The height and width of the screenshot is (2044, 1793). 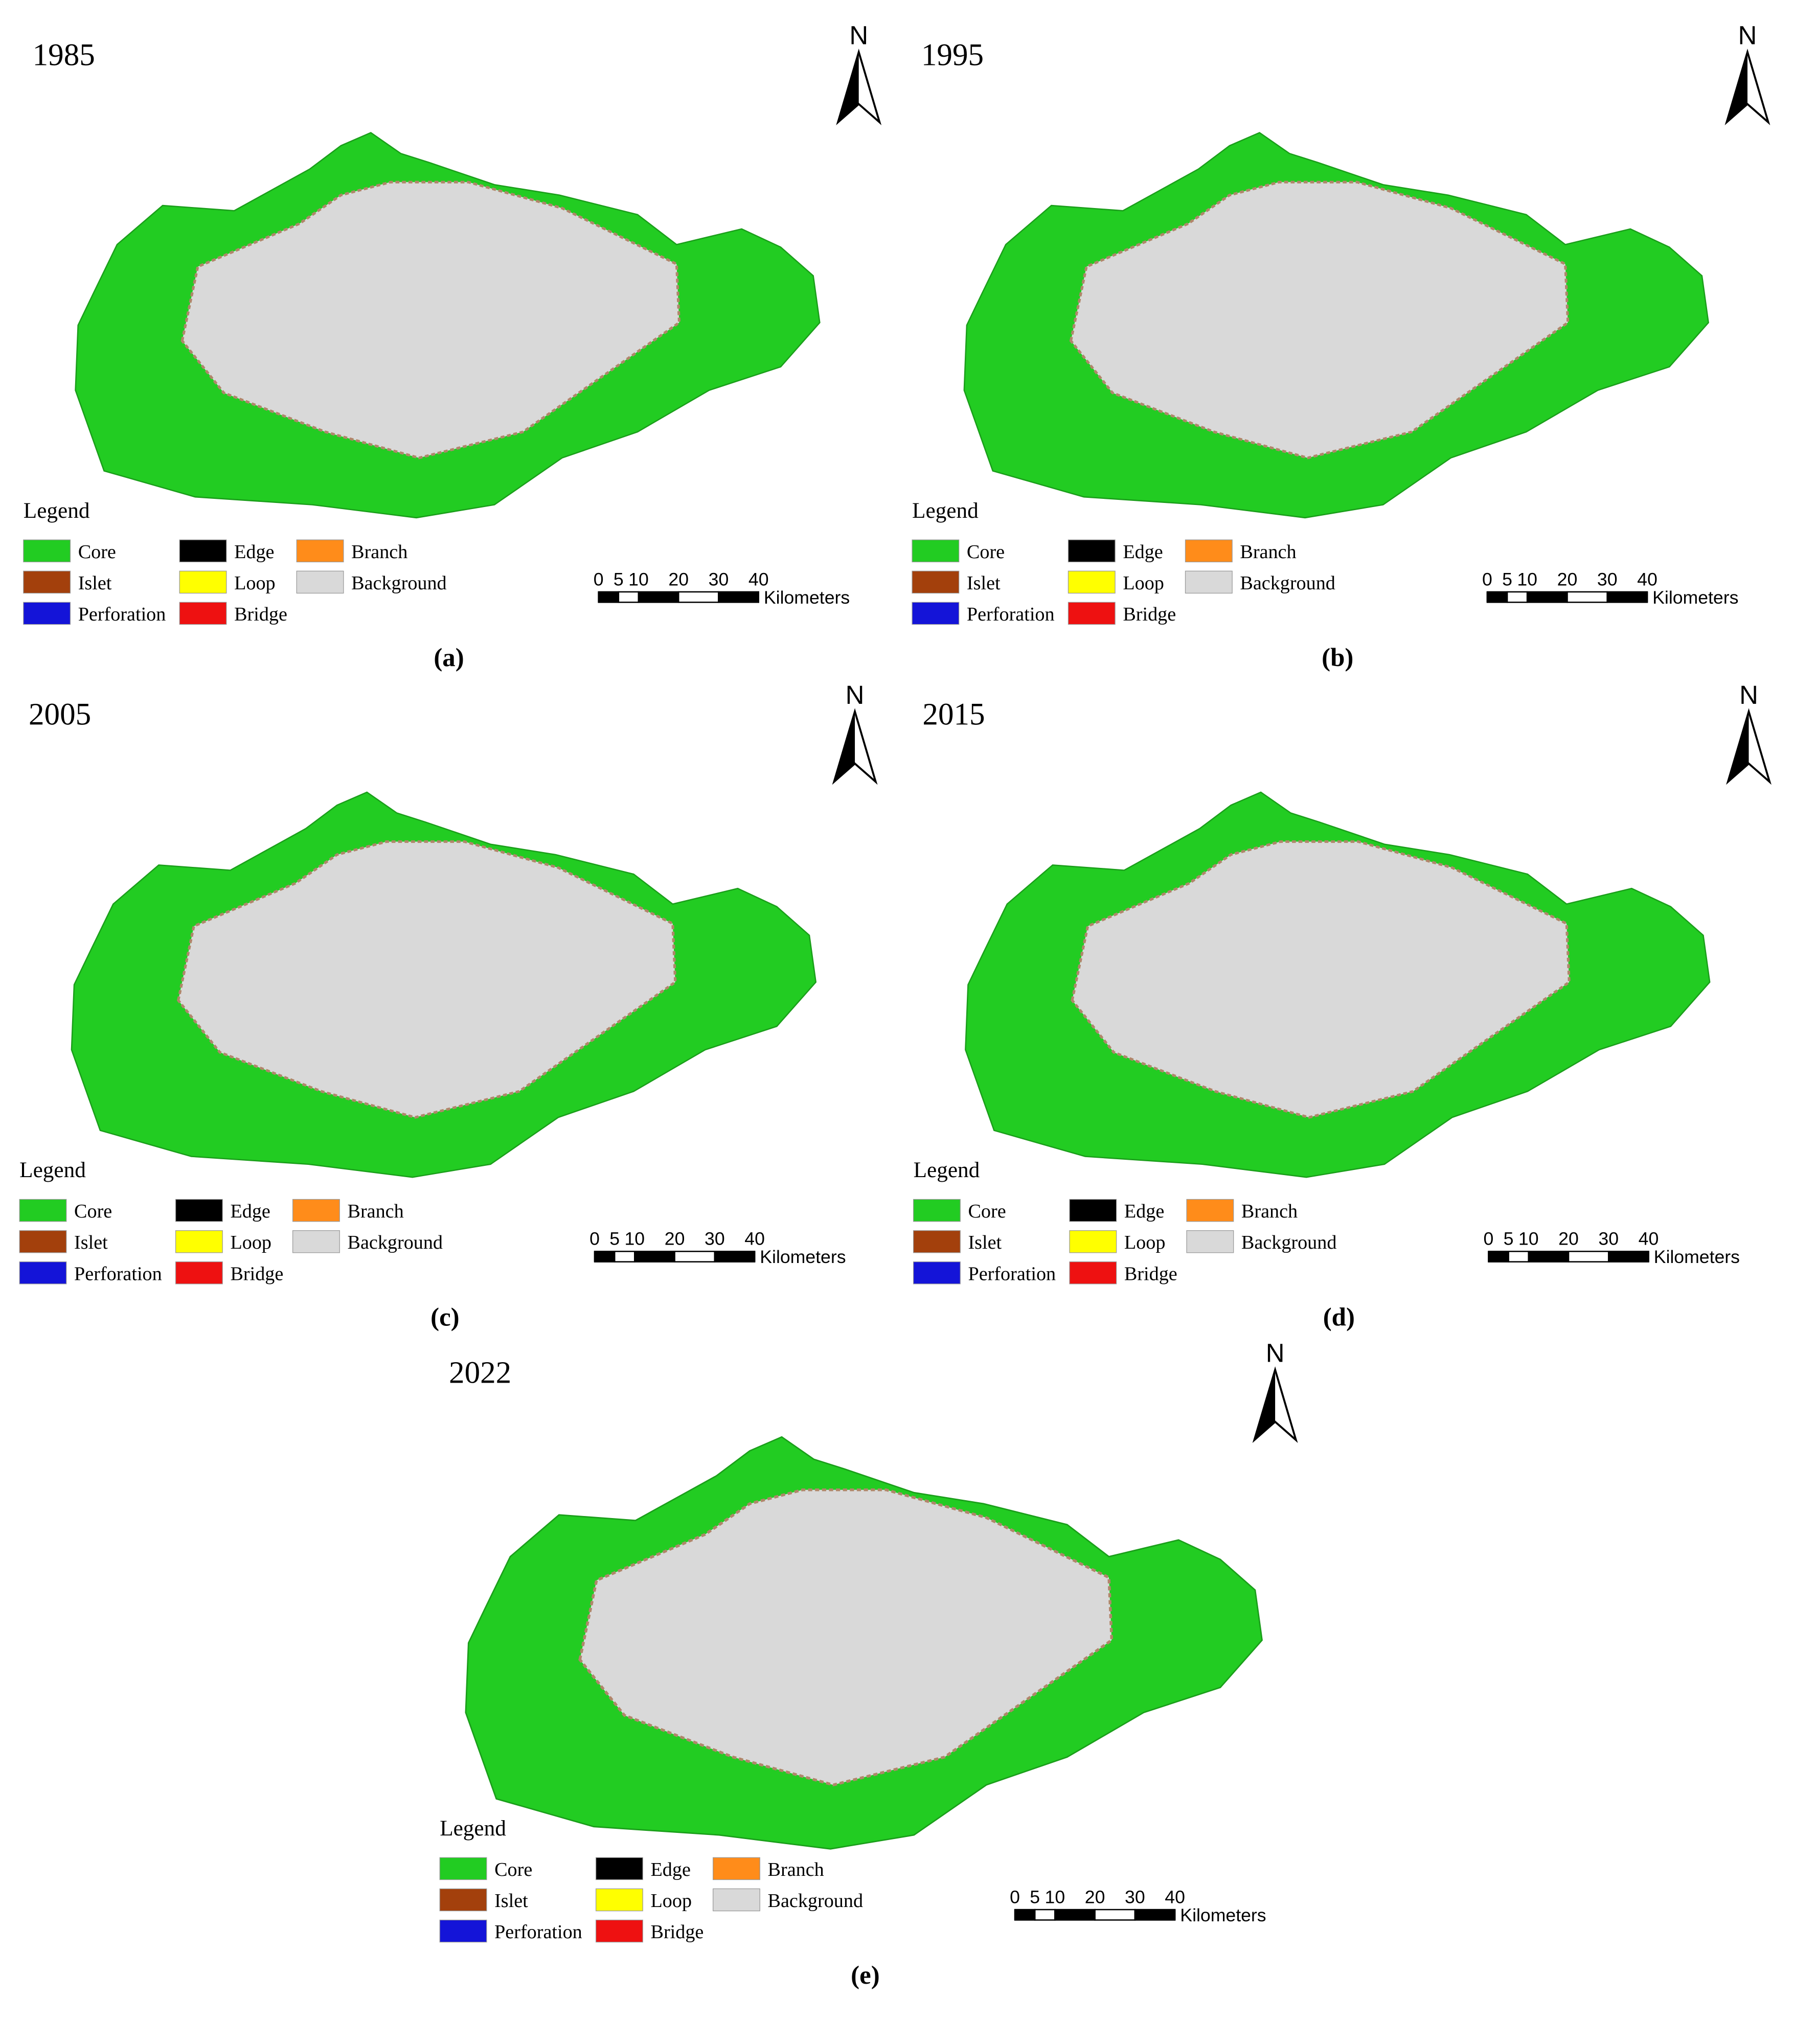 What do you see at coordinates (122, 614) in the screenshot?
I see `legend-item: Perforation` at bounding box center [122, 614].